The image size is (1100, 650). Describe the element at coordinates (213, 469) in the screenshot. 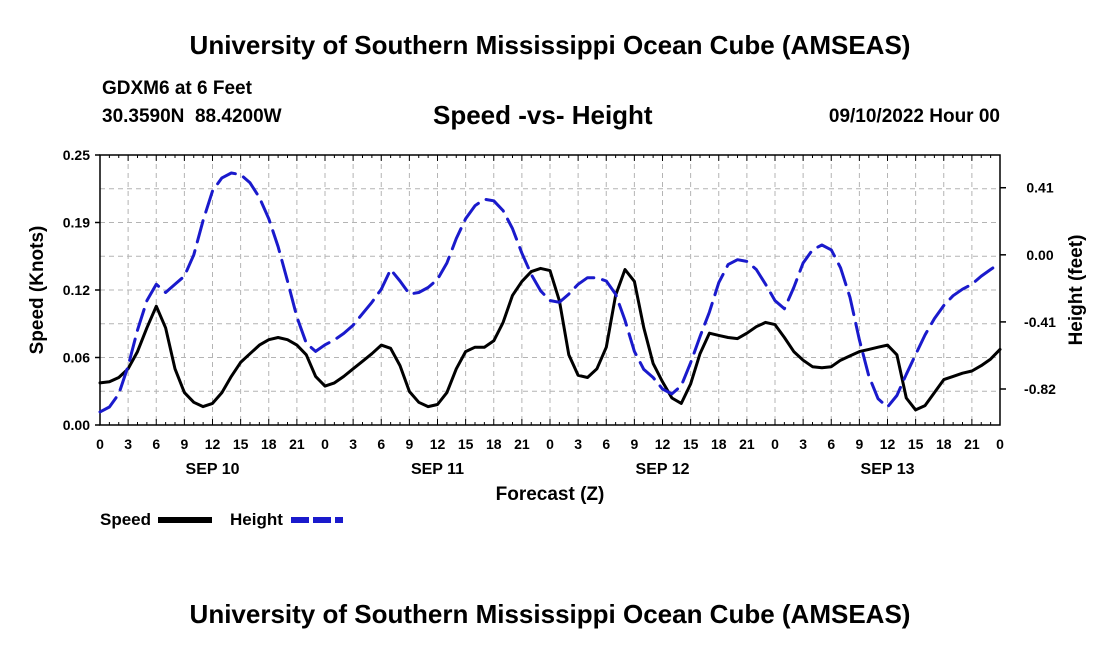

I see `x-day-label: SEP 10` at that location.